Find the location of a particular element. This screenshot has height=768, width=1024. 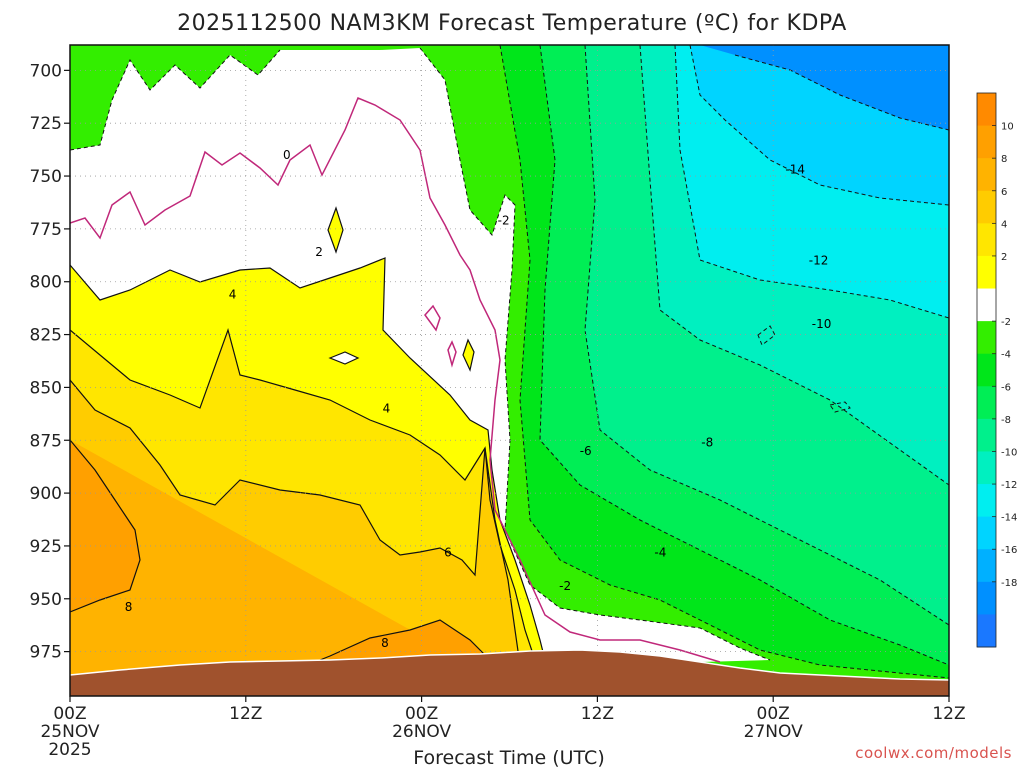

y-tick-label: 775 is located at coordinates (46, 230).